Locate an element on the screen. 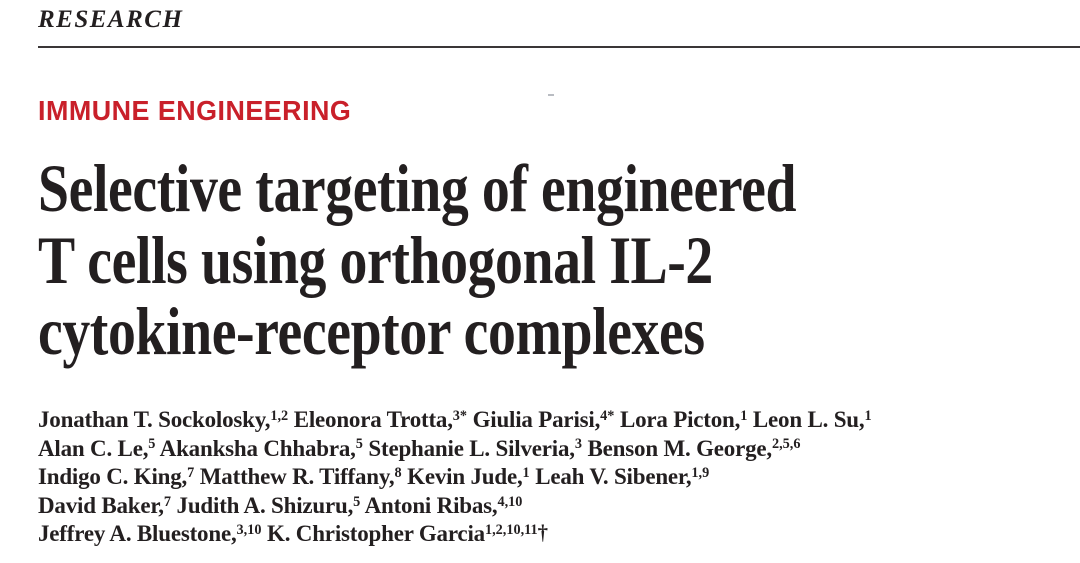  author-name: Jeffrey A. Bluestone, is located at coordinates (137, 534).